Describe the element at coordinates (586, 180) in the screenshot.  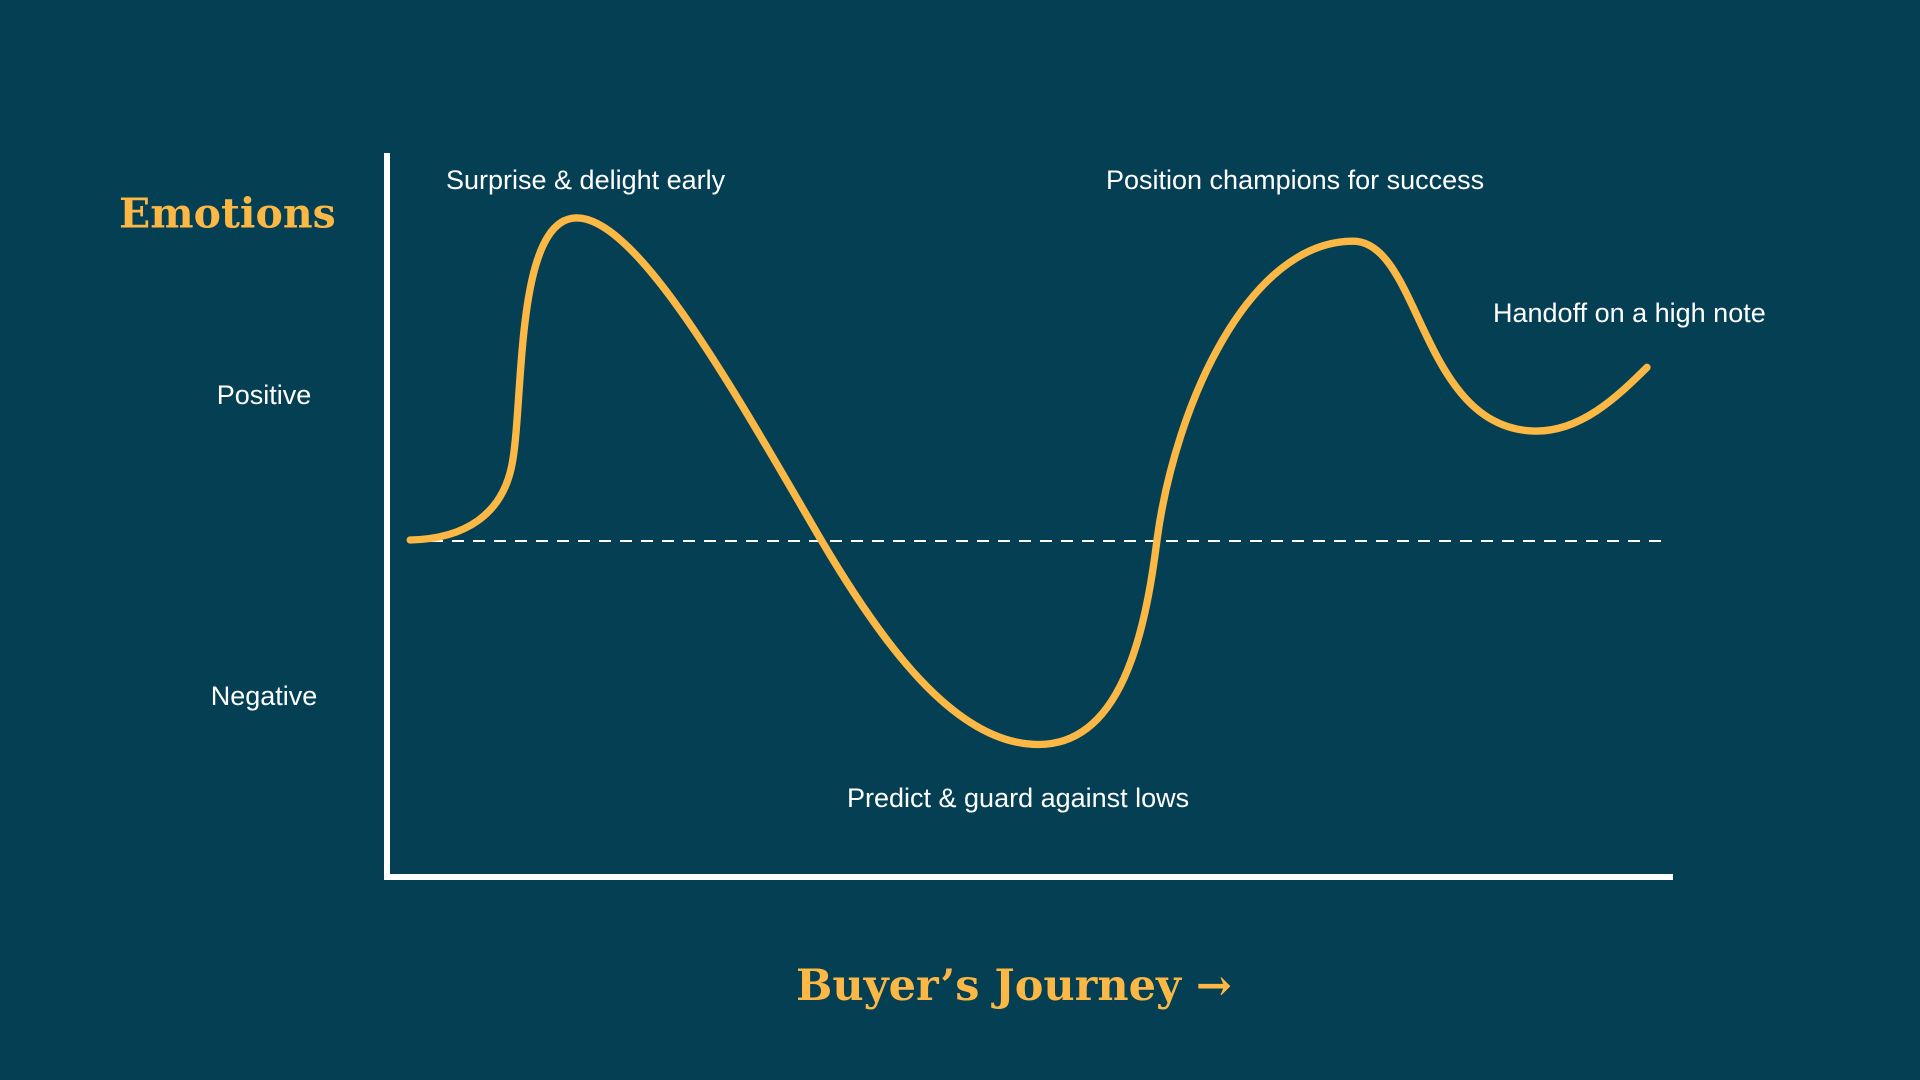
I see `annotation: Surprise & delight early` at that location.